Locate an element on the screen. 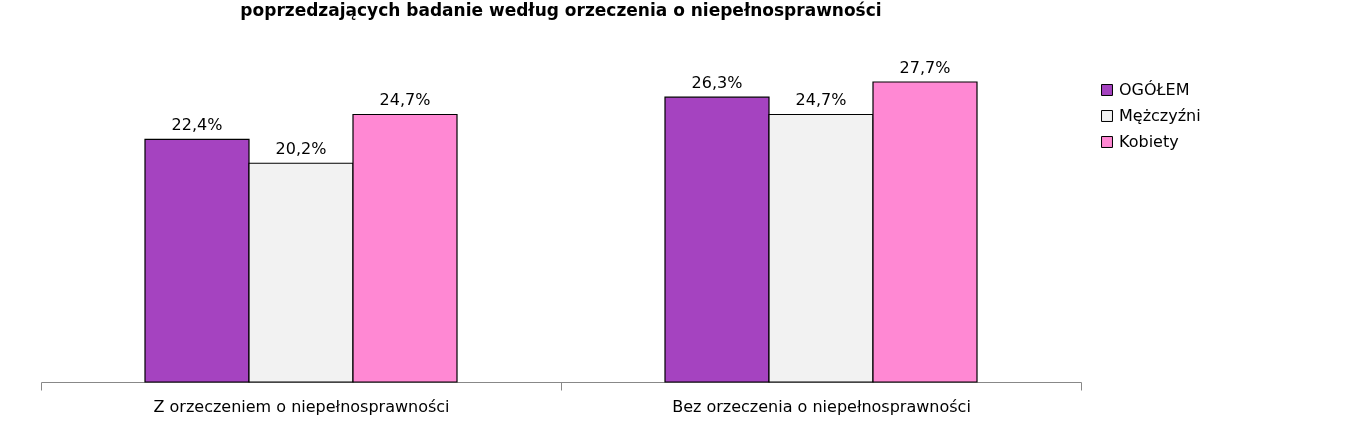 The image size is (1352, 424). x-tick-label: Bez orzeczenia o niepełnosprawności is located at coordinates (821, 406).